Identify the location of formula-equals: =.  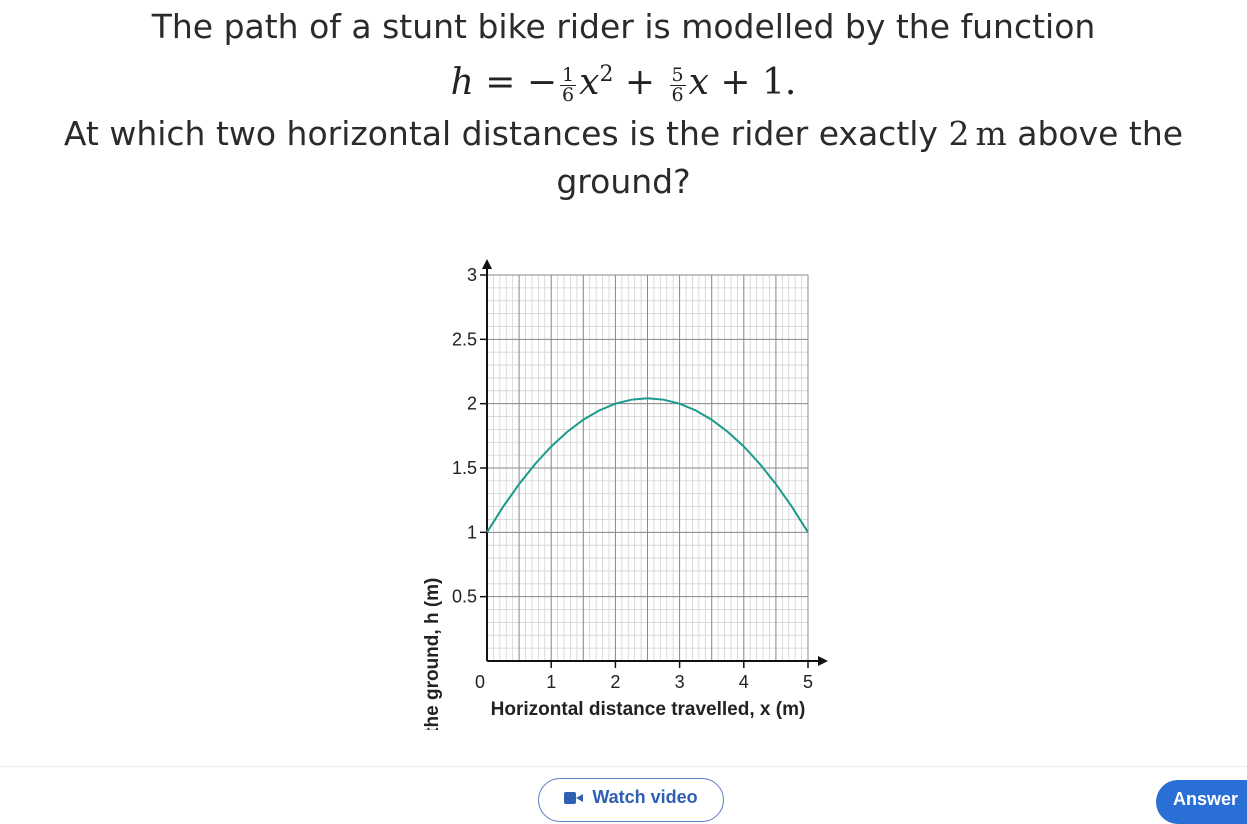
(500, 82).